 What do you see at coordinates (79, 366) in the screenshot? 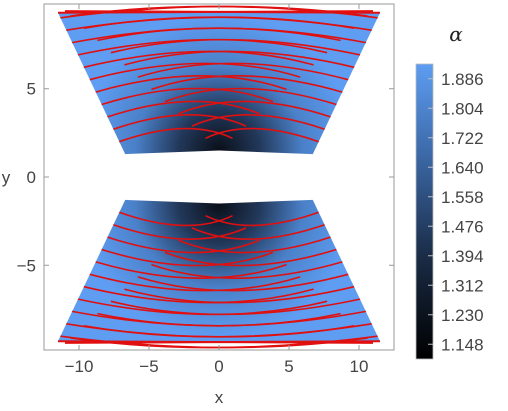
I see `x-tick-label: −10` at bounding box center [79, 366].